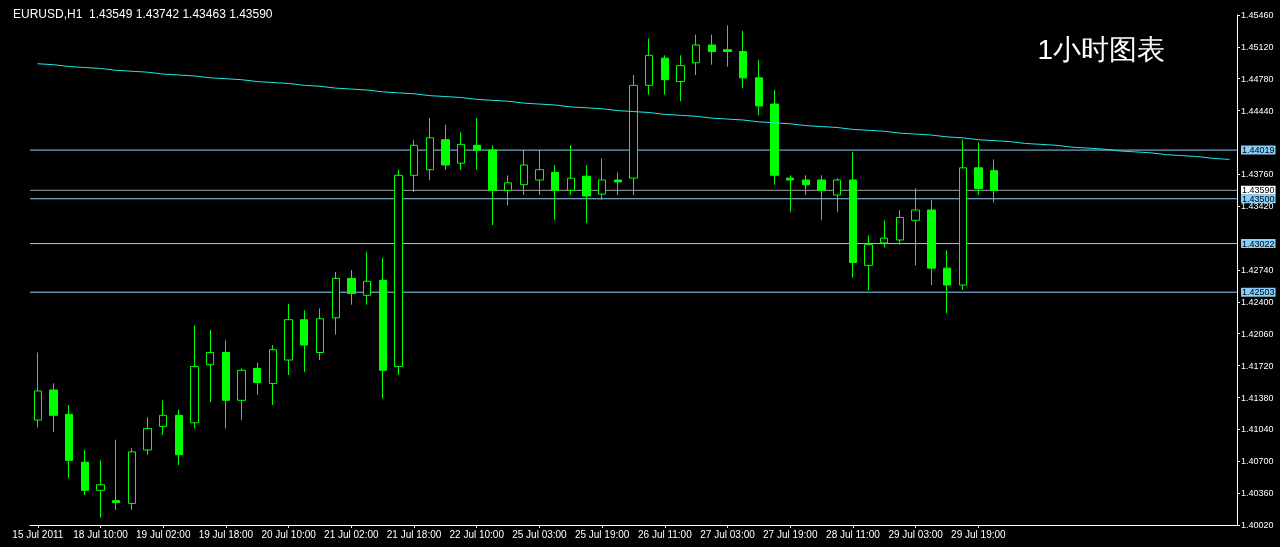 Image resolution: width=1280 pixels, height=547 pixels. What do you see at coordinates (289, 534) in the screenshot?
I see `x-tick-label: 20 Jul 10:00` at bounding box center [289, 534].